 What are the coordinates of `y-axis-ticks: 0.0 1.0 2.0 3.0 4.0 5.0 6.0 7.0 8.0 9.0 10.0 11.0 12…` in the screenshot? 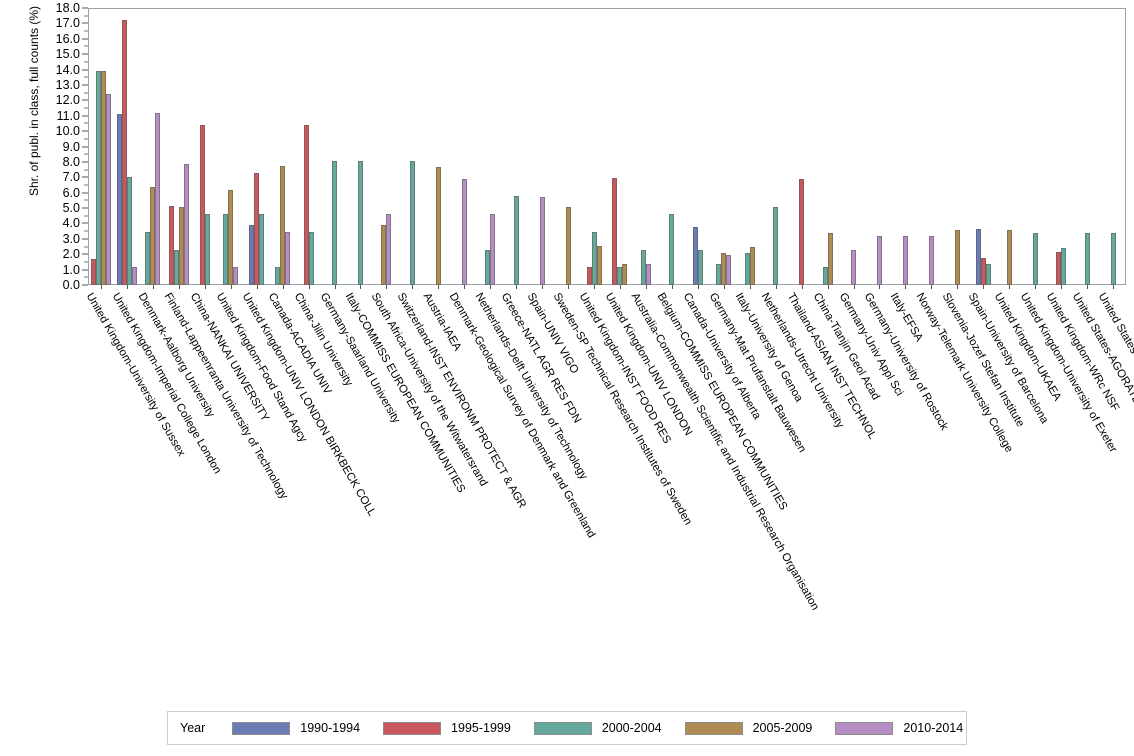 It's located at (44, 146).